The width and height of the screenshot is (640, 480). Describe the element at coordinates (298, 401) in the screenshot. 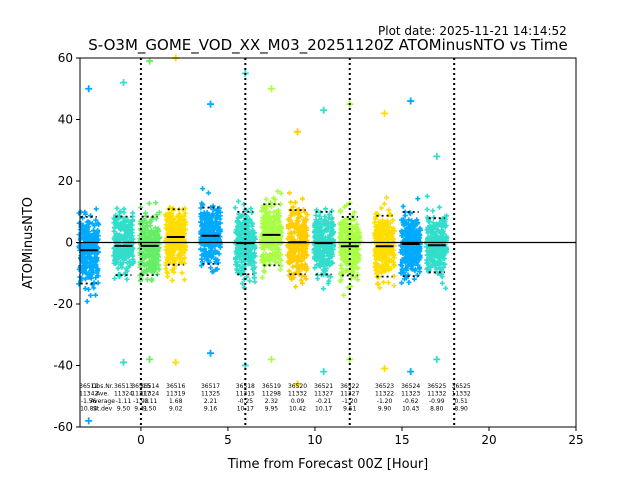

I see `bin-label: 0.09` at that location.